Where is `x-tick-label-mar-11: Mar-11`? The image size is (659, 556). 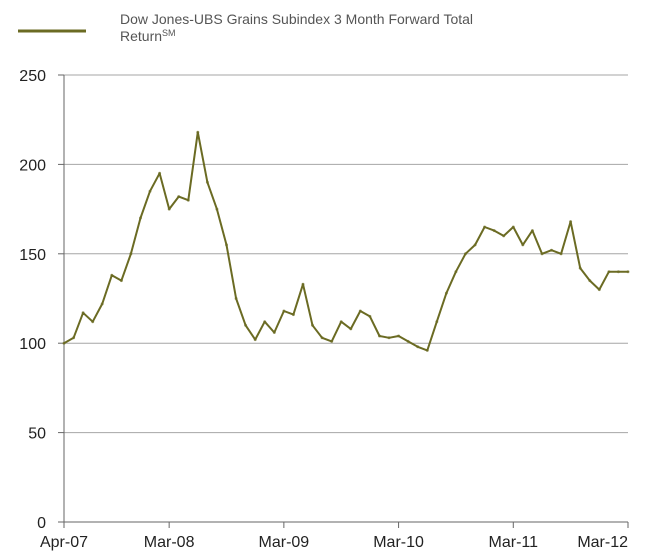
x-tick-label-mar-11: Mar-11 is located at coordinates (514, 542).